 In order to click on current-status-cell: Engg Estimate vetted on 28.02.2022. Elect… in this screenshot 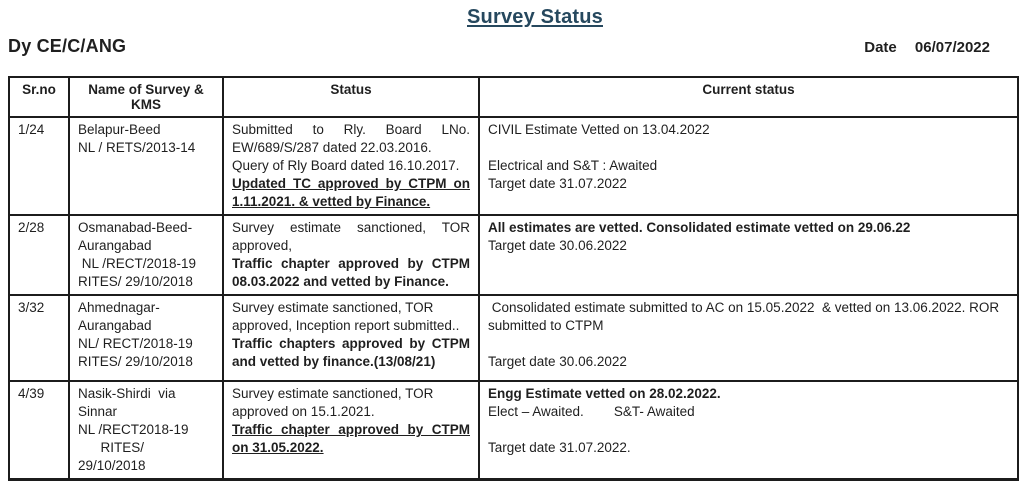, I will do `click(748, 430)`.